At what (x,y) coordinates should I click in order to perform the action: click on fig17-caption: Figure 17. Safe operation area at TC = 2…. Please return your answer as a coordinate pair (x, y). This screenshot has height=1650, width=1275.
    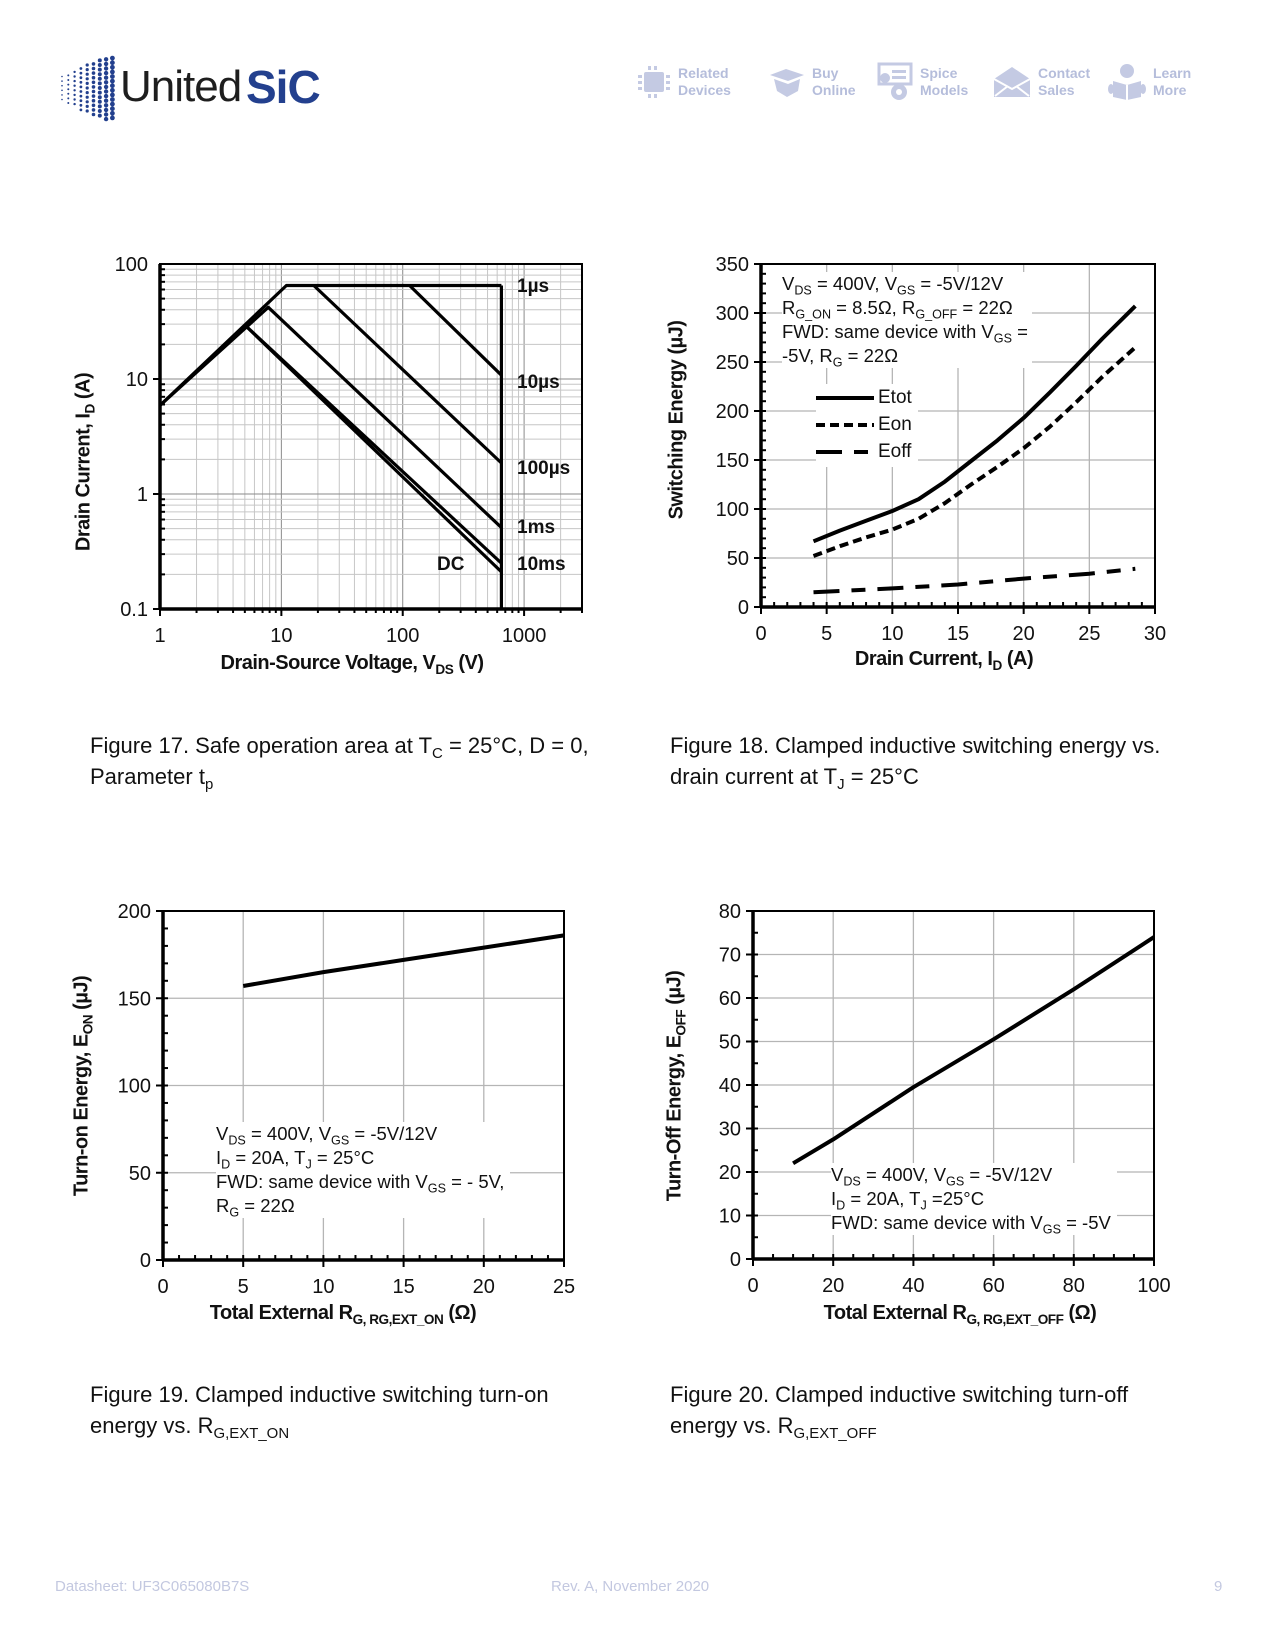
    Looking at the image, I should click on (339, 761).